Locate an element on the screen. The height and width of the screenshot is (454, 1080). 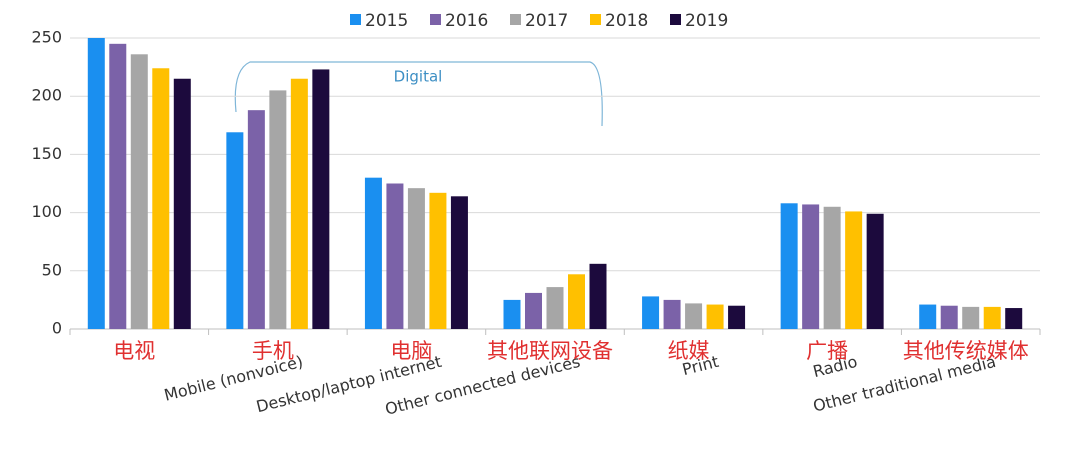
x-tick-label: 广播 is located at coordinates (827, 351).